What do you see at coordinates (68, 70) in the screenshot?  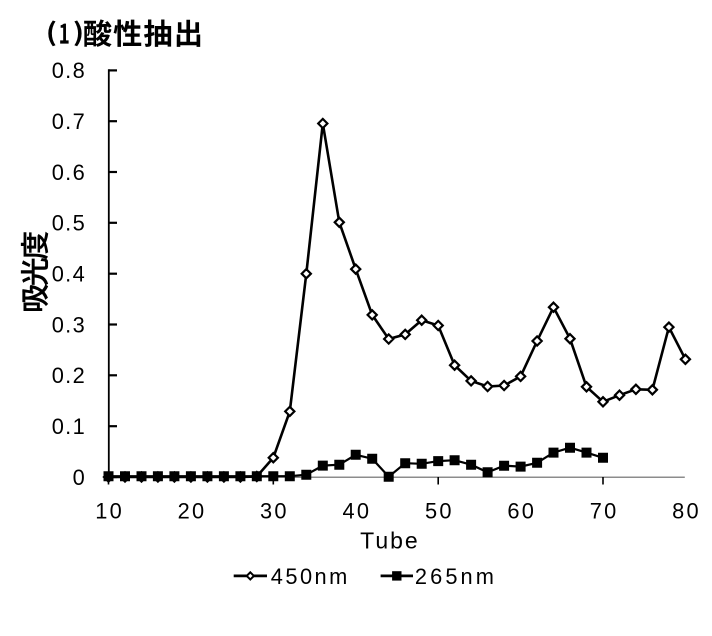 I see `svg-text: 0.8` at bounding box center [68, 70].